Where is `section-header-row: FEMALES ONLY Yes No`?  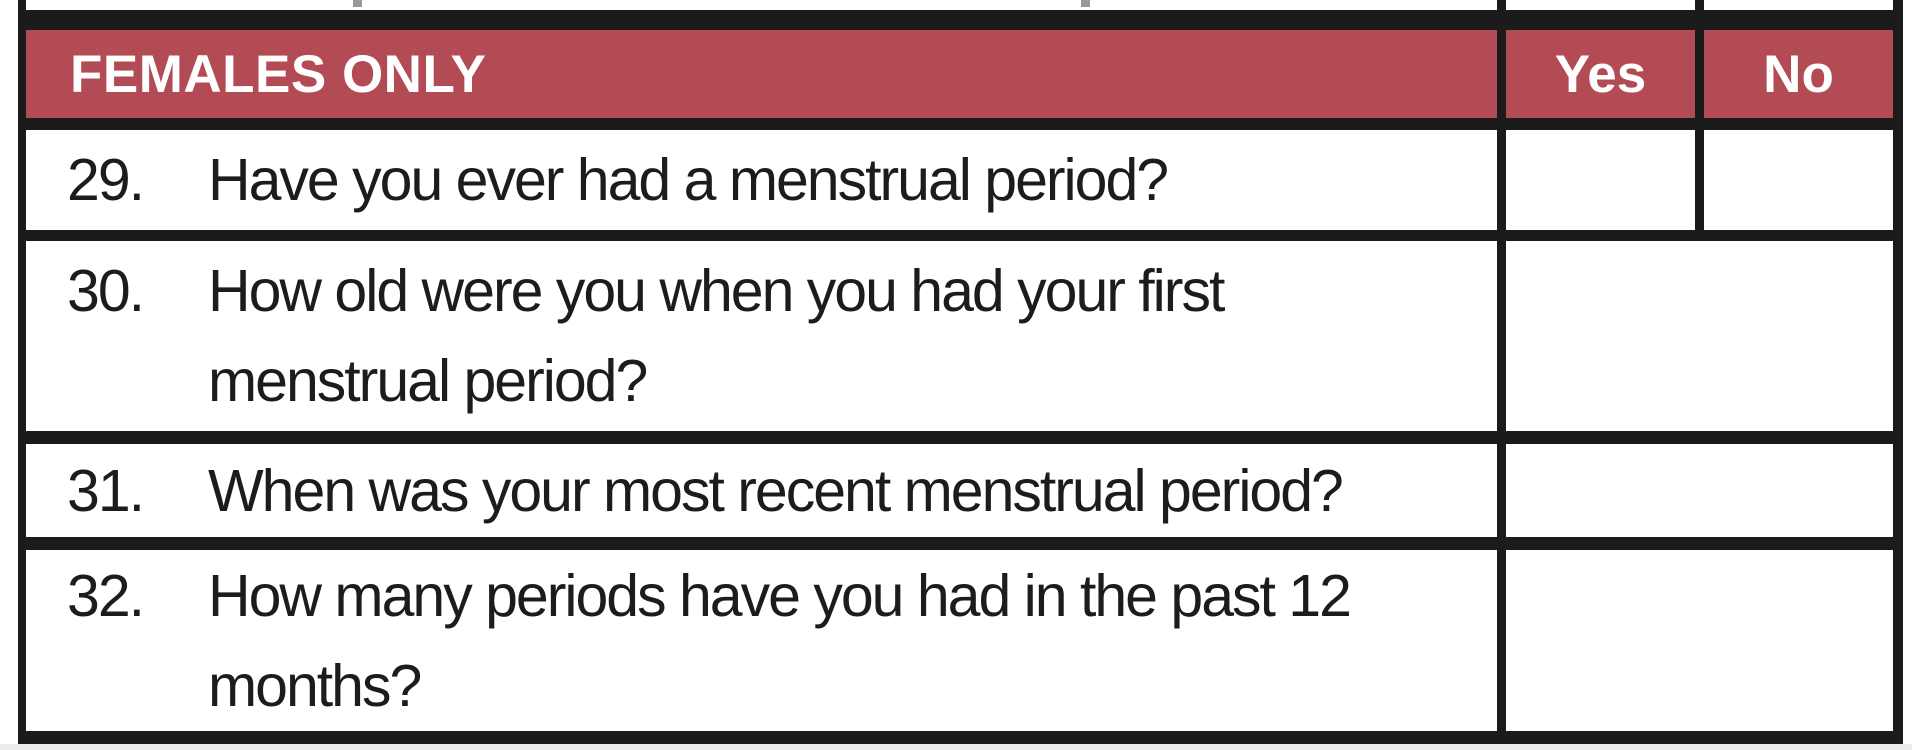
section-header-row: FEMALES ONLY Yes No is located at coordinates (959, 74).